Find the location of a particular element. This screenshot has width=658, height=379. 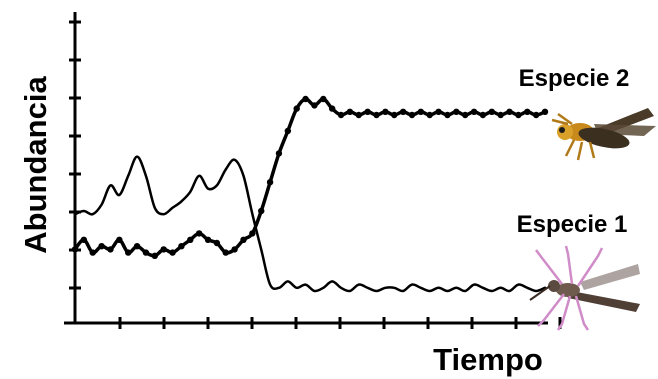

x-axis-label: Tiempo is located at coordinates (488, 359).